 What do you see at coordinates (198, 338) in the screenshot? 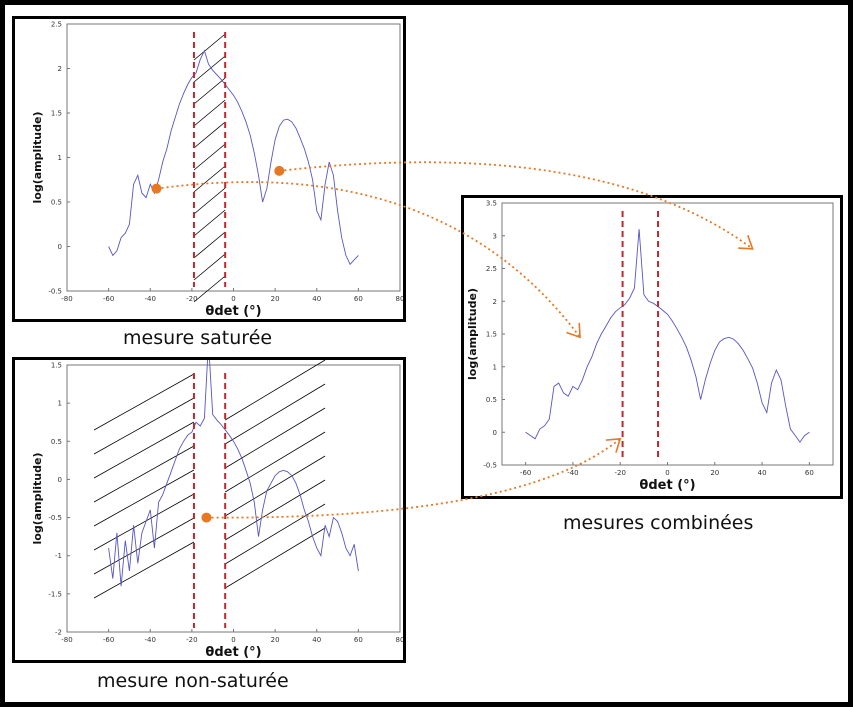
I see `caption-saturated: mesure saturée` at bounding box center [198, 338].